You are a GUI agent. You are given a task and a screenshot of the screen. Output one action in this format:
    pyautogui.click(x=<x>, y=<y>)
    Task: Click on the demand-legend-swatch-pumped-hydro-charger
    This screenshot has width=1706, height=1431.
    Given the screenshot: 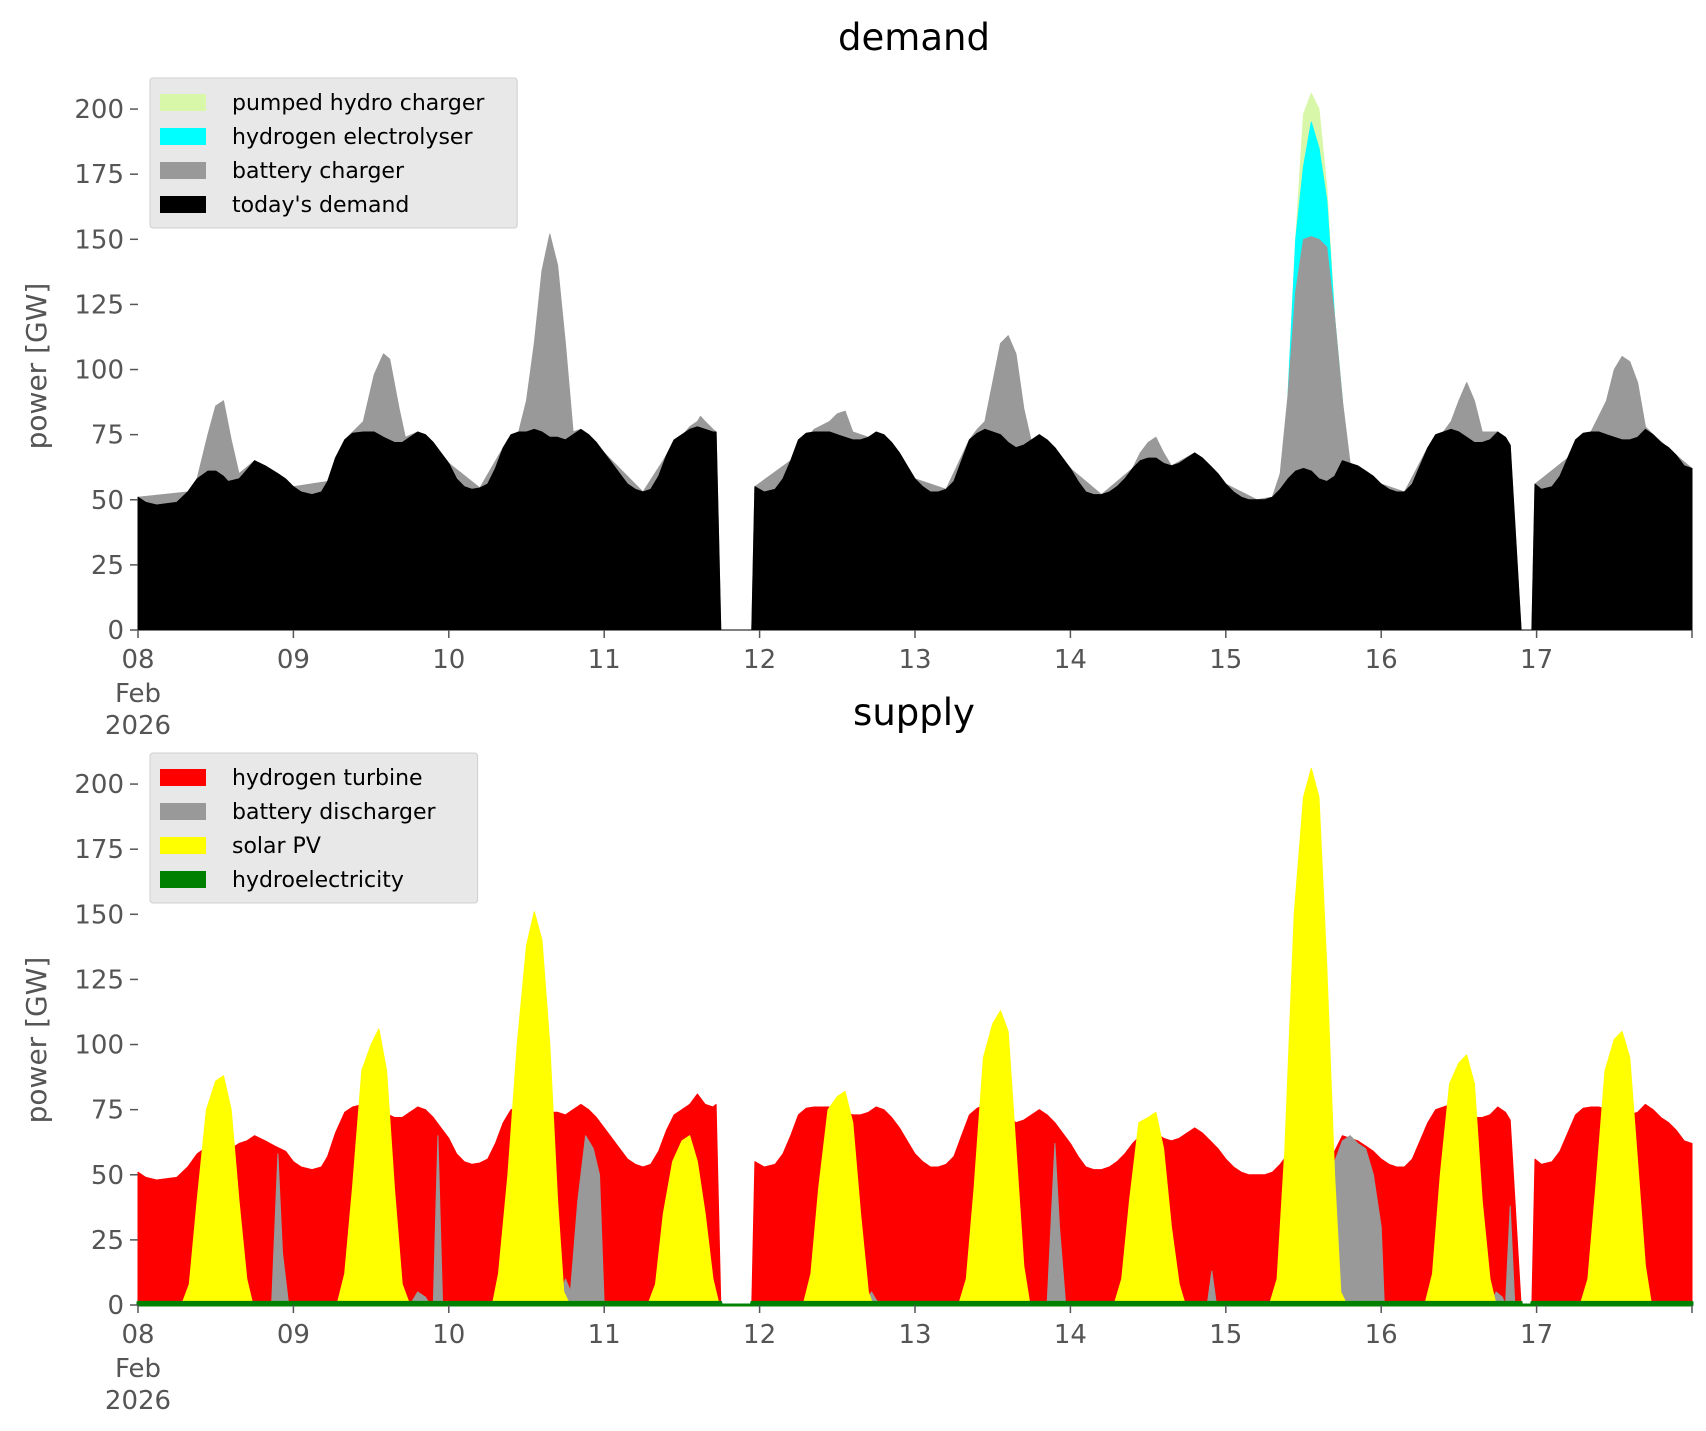 What is the action you would take?
    pyautogui.click(x=183, y=102)
    